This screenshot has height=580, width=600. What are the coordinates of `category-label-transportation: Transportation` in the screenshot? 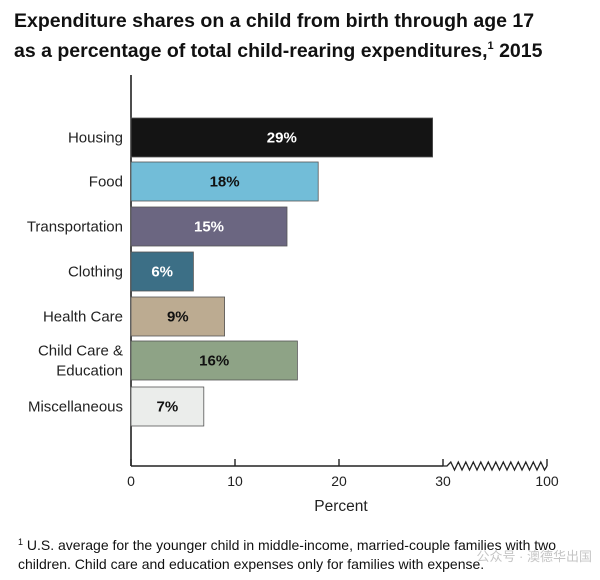 It's located at (75, 227).